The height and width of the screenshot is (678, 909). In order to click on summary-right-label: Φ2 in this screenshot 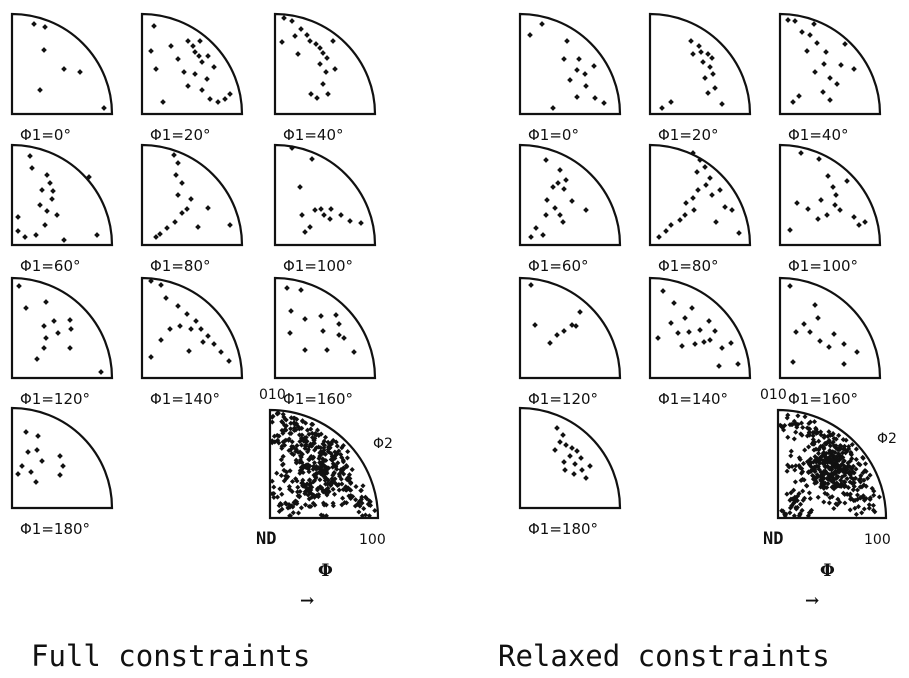, I will do `click(887, 439)`.